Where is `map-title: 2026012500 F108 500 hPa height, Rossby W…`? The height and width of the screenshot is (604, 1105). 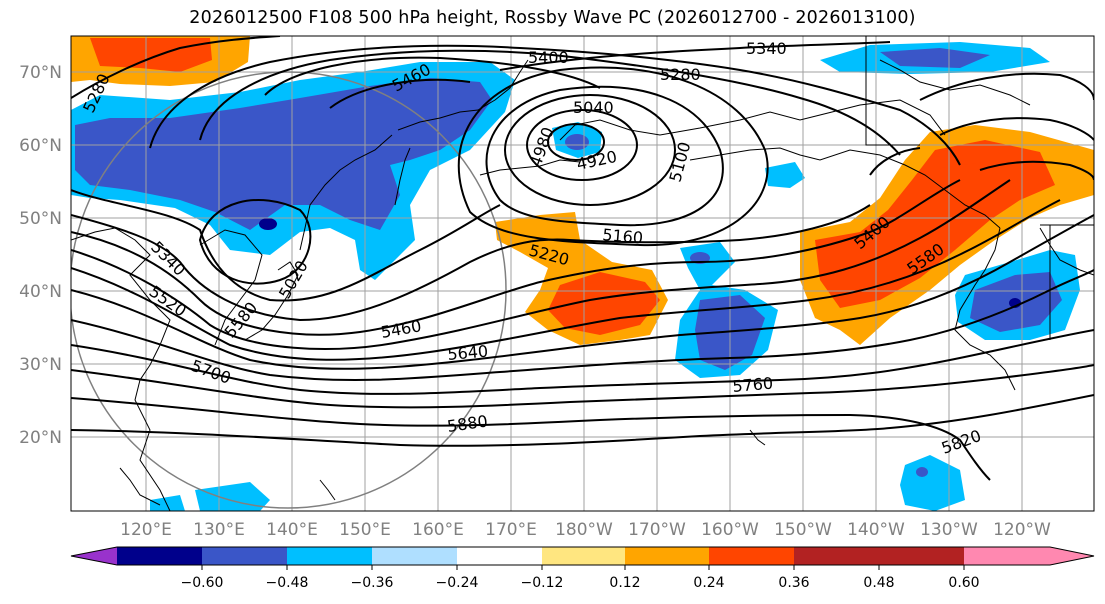 map-title: 2026012500 F108 500 hPa height, Rossby W… is located at coordinates (552, 18).